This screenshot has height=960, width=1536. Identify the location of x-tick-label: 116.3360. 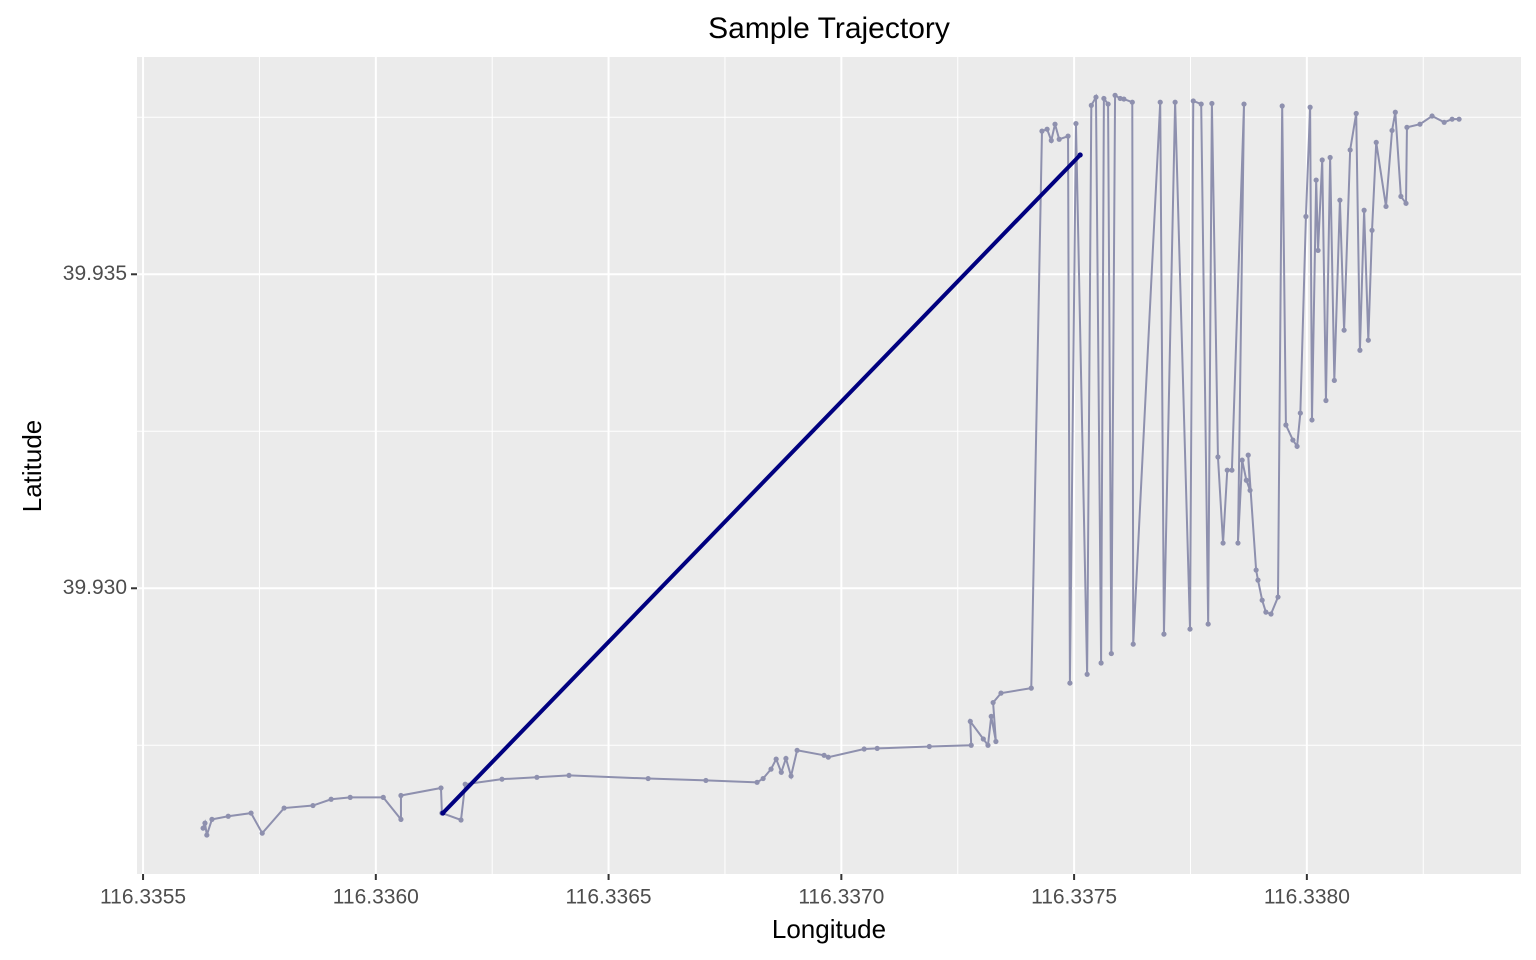
(376, 897).